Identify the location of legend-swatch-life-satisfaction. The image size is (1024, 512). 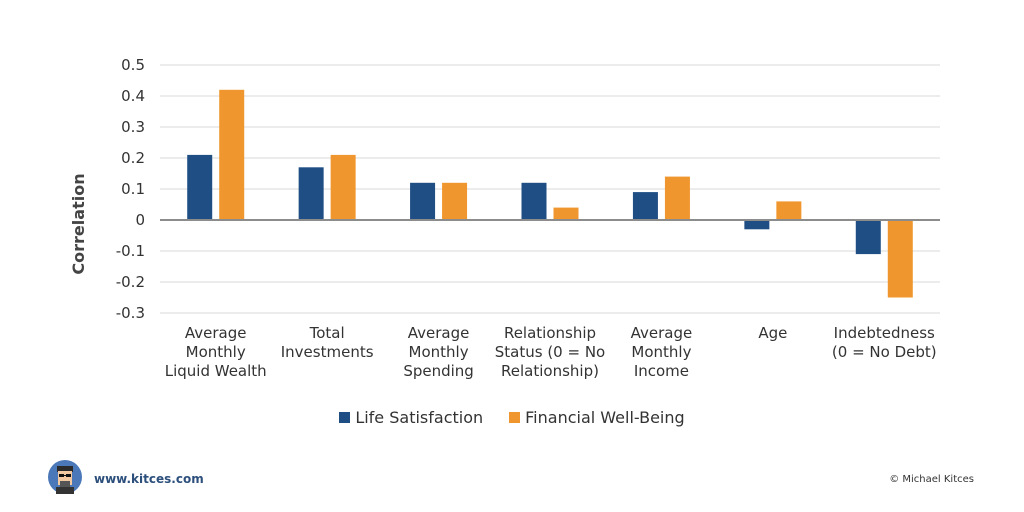
(345, 417).